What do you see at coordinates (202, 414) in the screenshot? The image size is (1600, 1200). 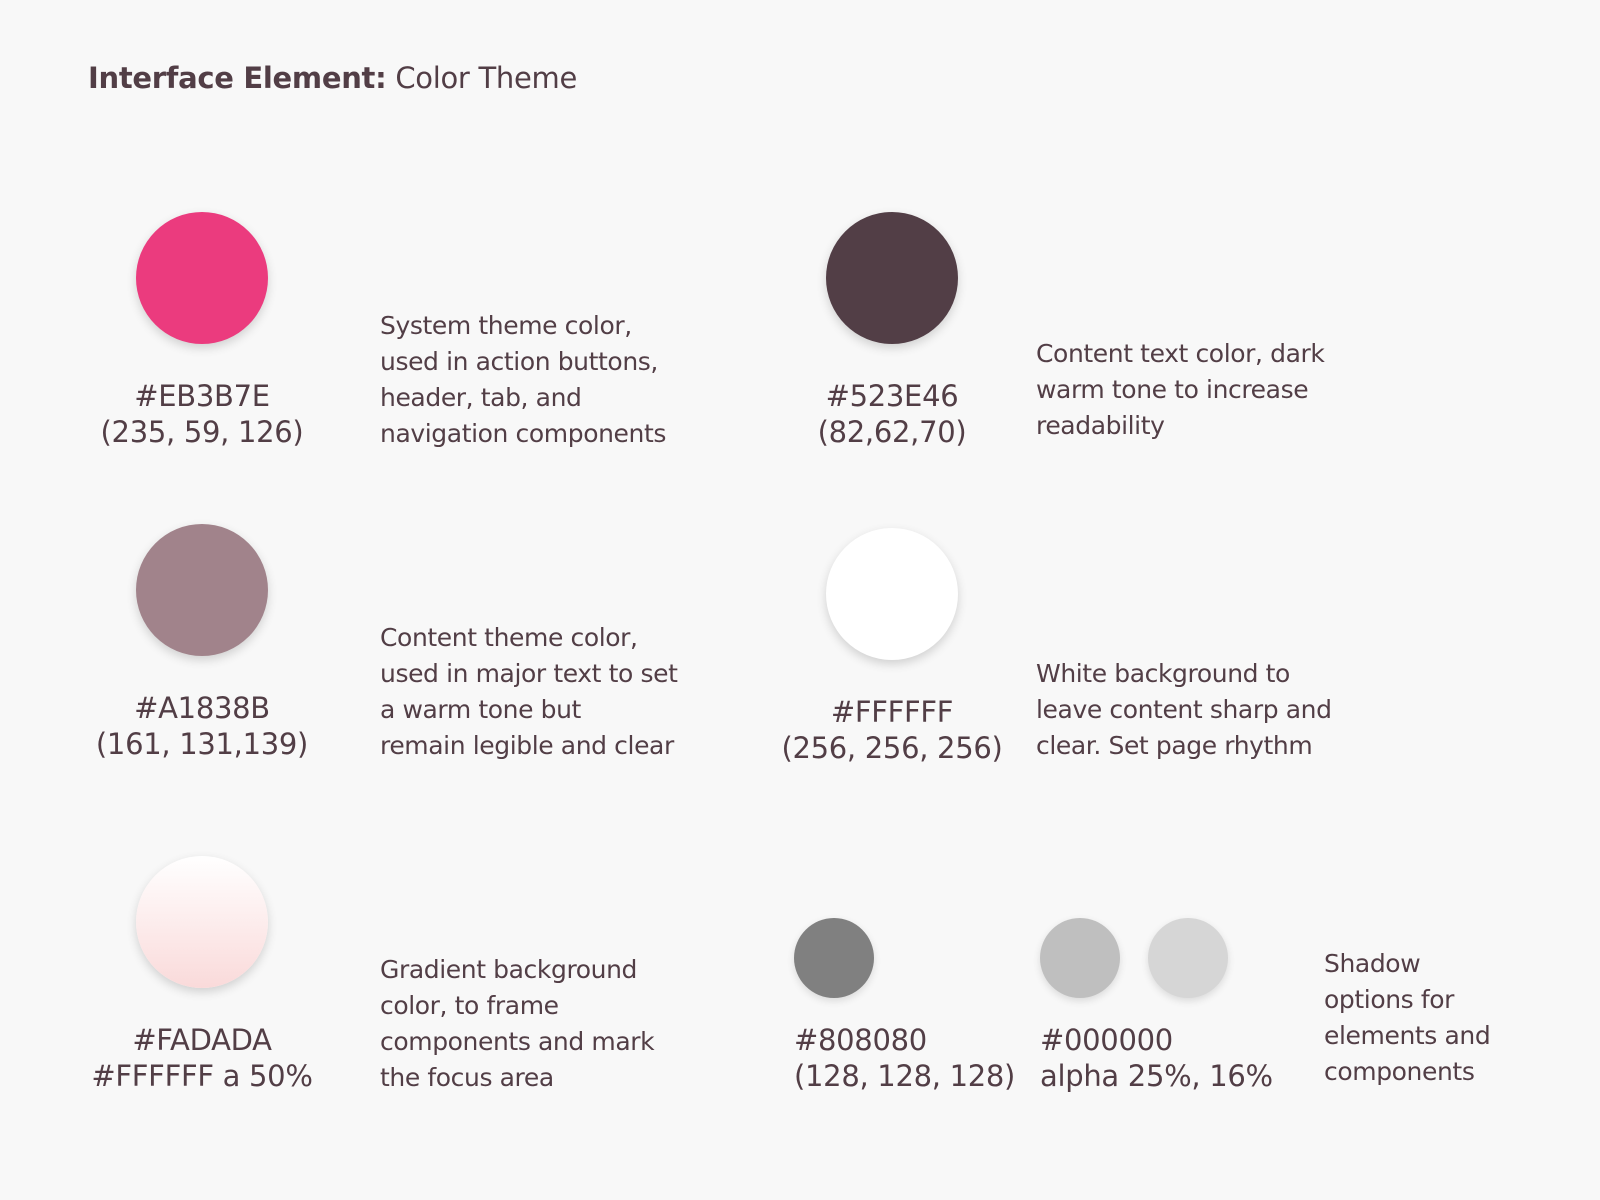 I see `primary-color-code: #EB3B7E (235, 59, 126)` at bounding box center [202, 414].